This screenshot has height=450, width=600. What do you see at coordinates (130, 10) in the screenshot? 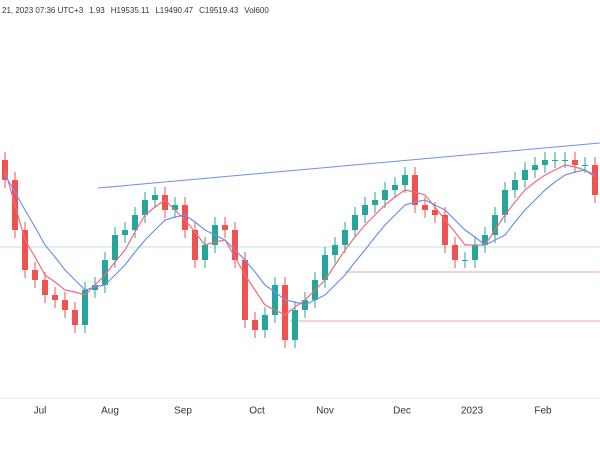
I see `header-text: H19535.11` at bounding box center [130, 10].